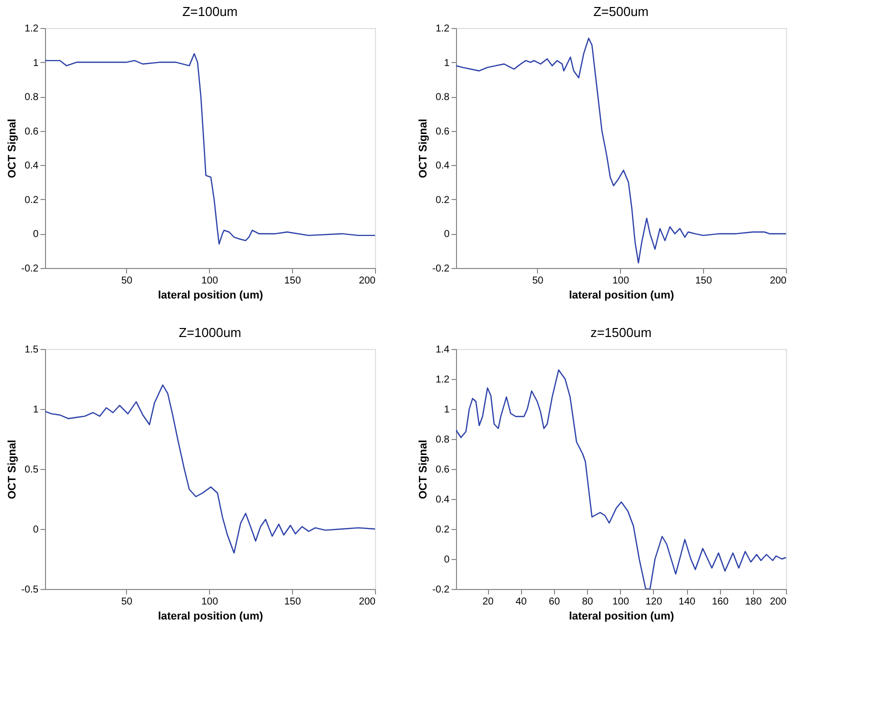 The image size is (878, 713). What do you see at coordinates (443, 350) in the screenshot?
I see `y-tick-label: 1.4` at bounding box center [443, 350].